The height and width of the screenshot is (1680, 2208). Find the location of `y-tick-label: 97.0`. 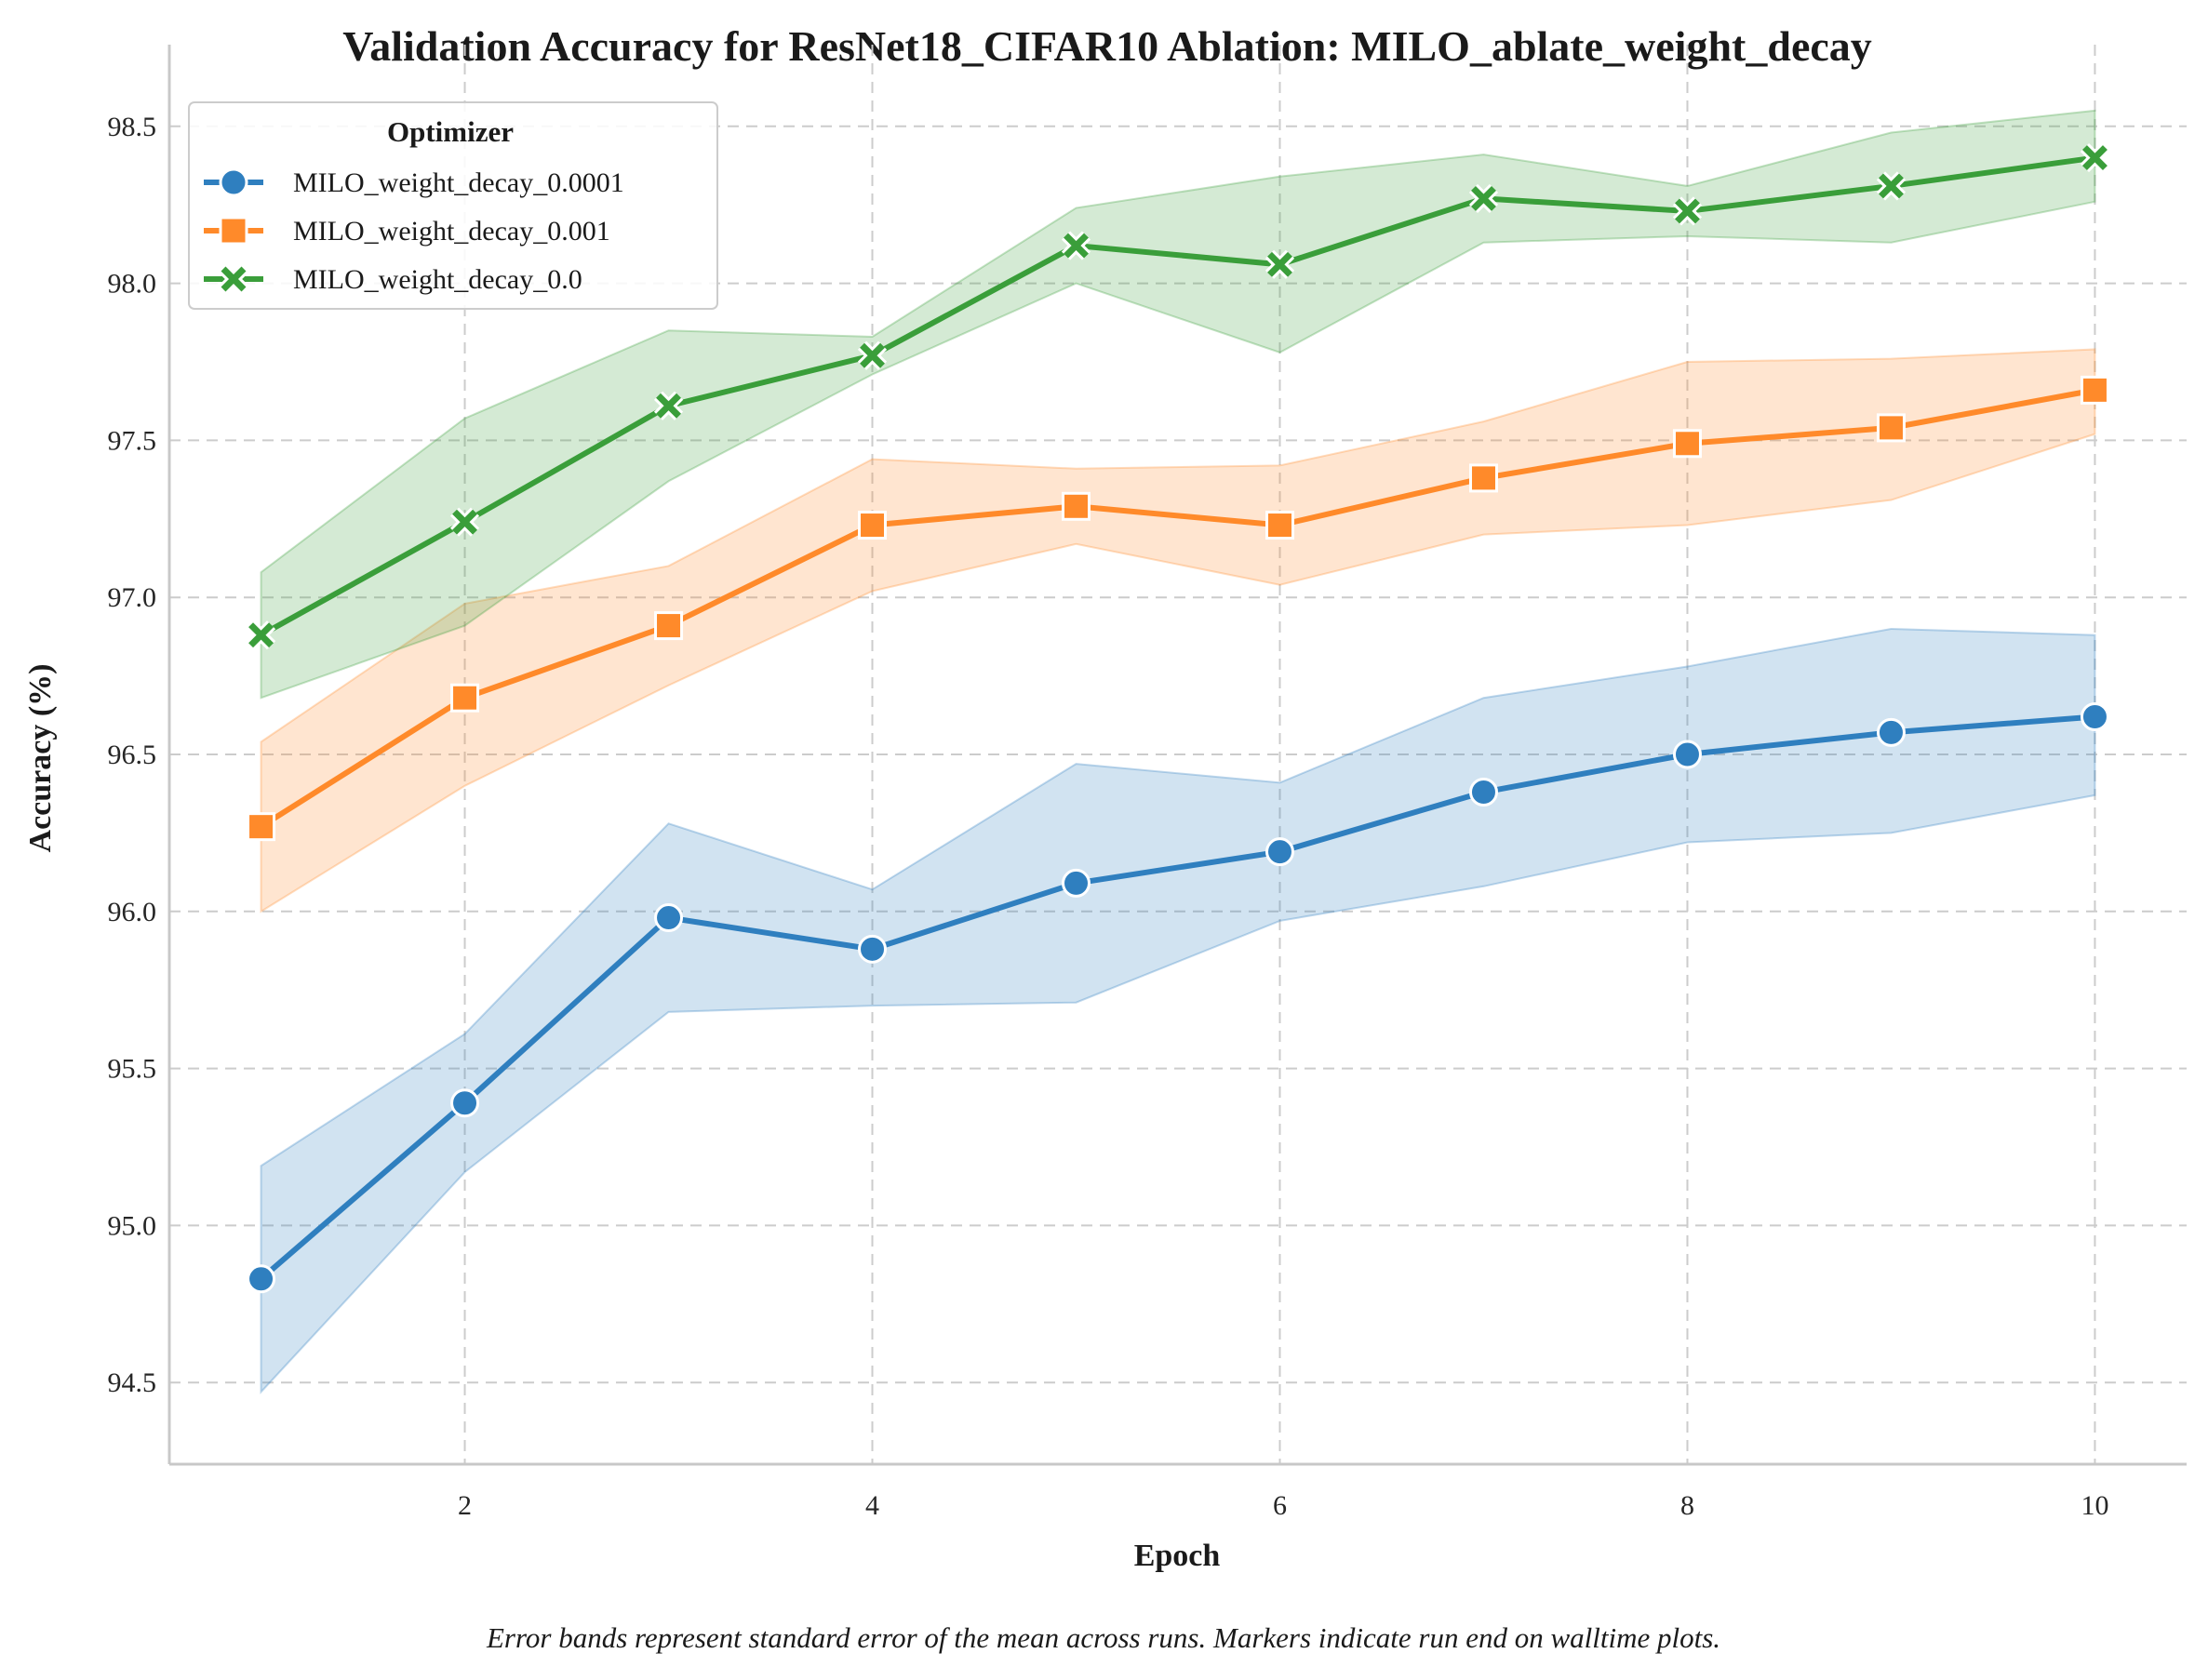

y-tick-label: 97.0 is located at coordinates (132, 597).